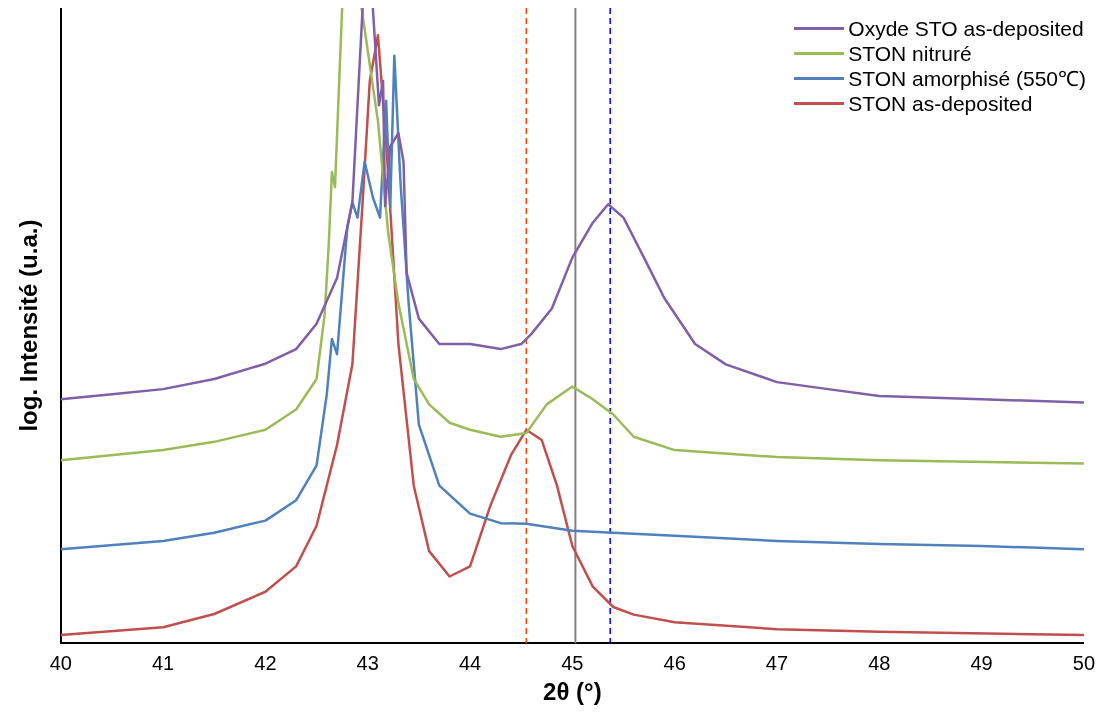  Describe the element at coordinates (163, 662) in the screenshot. I see `x-tick-label: 41` at that location.